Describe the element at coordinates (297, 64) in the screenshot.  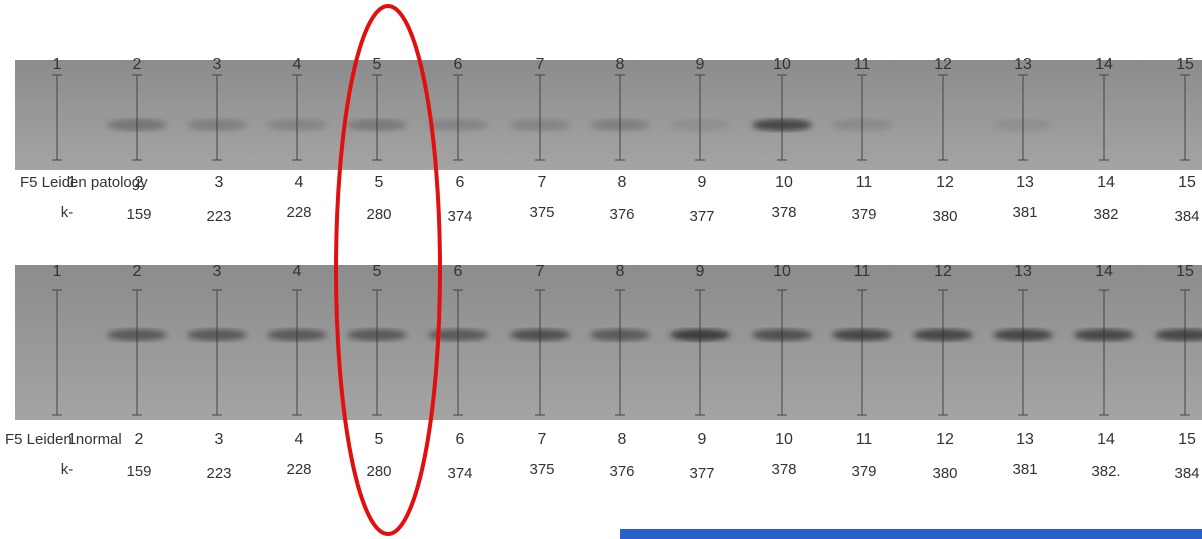
I see `lane-number: 4` at that location.